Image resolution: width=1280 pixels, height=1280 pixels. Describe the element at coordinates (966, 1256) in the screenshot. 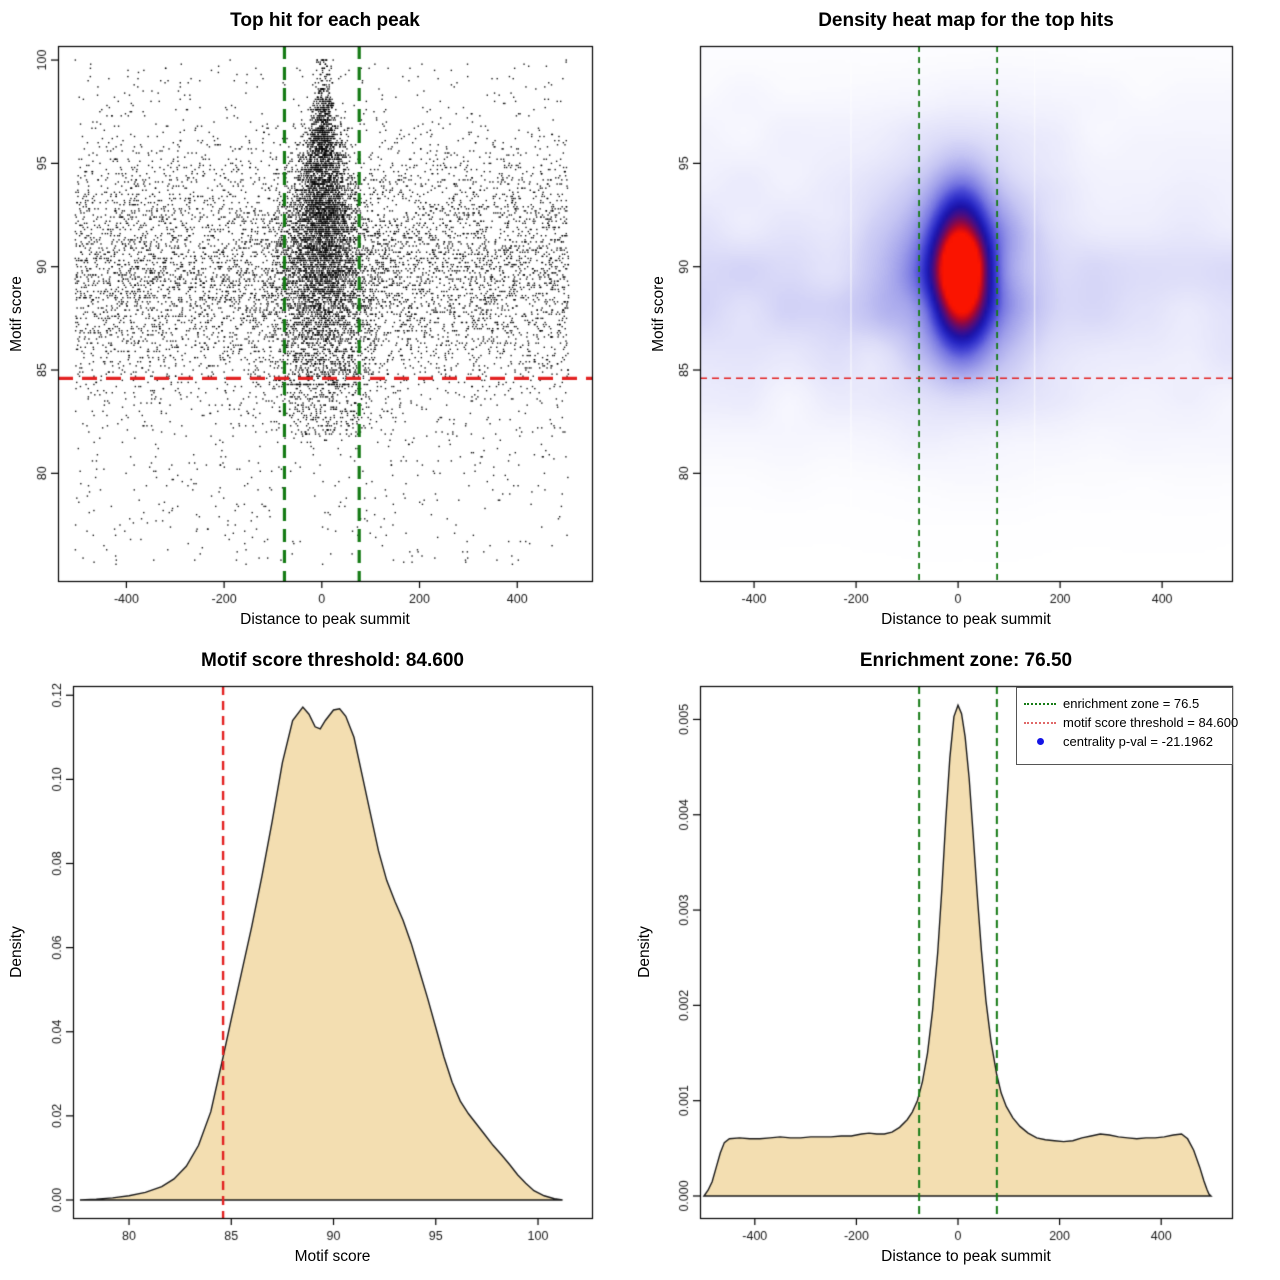

I see `x-axis-label-distance-density: Distance to peak summit` at that location.